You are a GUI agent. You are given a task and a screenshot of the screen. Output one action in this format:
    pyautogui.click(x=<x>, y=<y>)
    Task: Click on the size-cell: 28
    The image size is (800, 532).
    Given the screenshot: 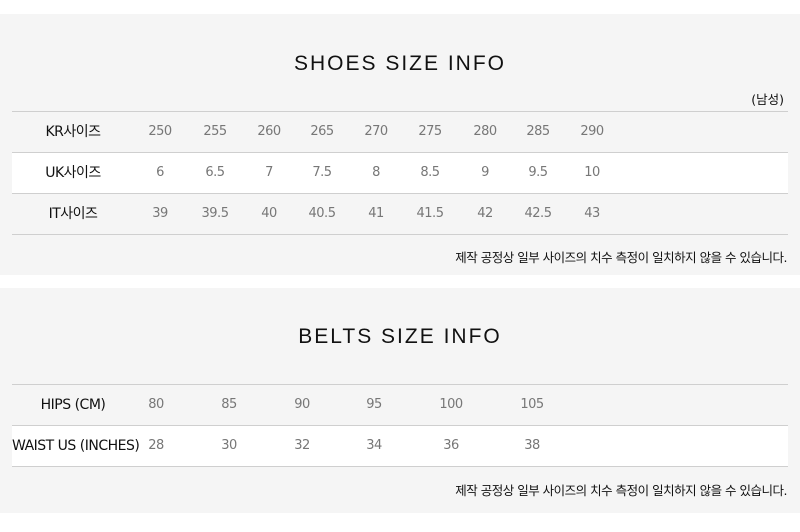 What is the action you would take?
    pyautogui.click(x=156, y=445)
    